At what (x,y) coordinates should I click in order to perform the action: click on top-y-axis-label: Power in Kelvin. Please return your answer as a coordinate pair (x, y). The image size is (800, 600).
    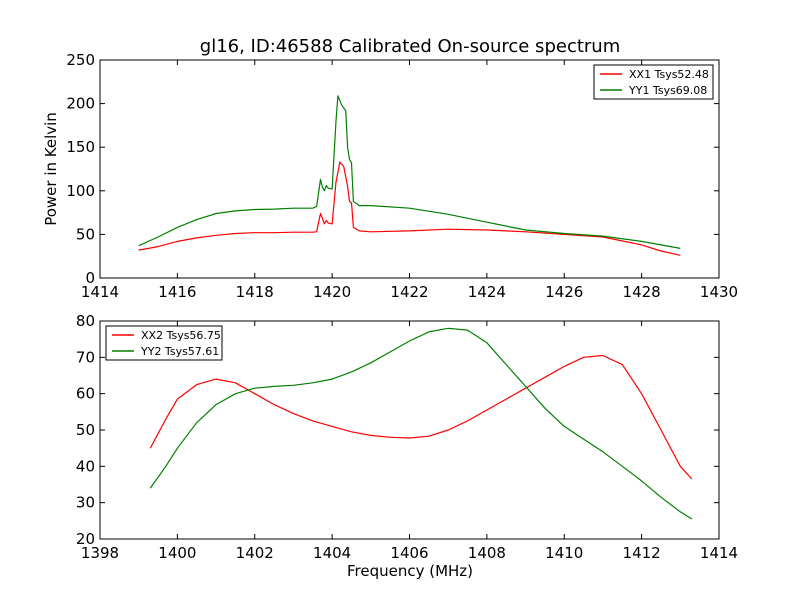
    Looking at the image, I should click on (51, 169).